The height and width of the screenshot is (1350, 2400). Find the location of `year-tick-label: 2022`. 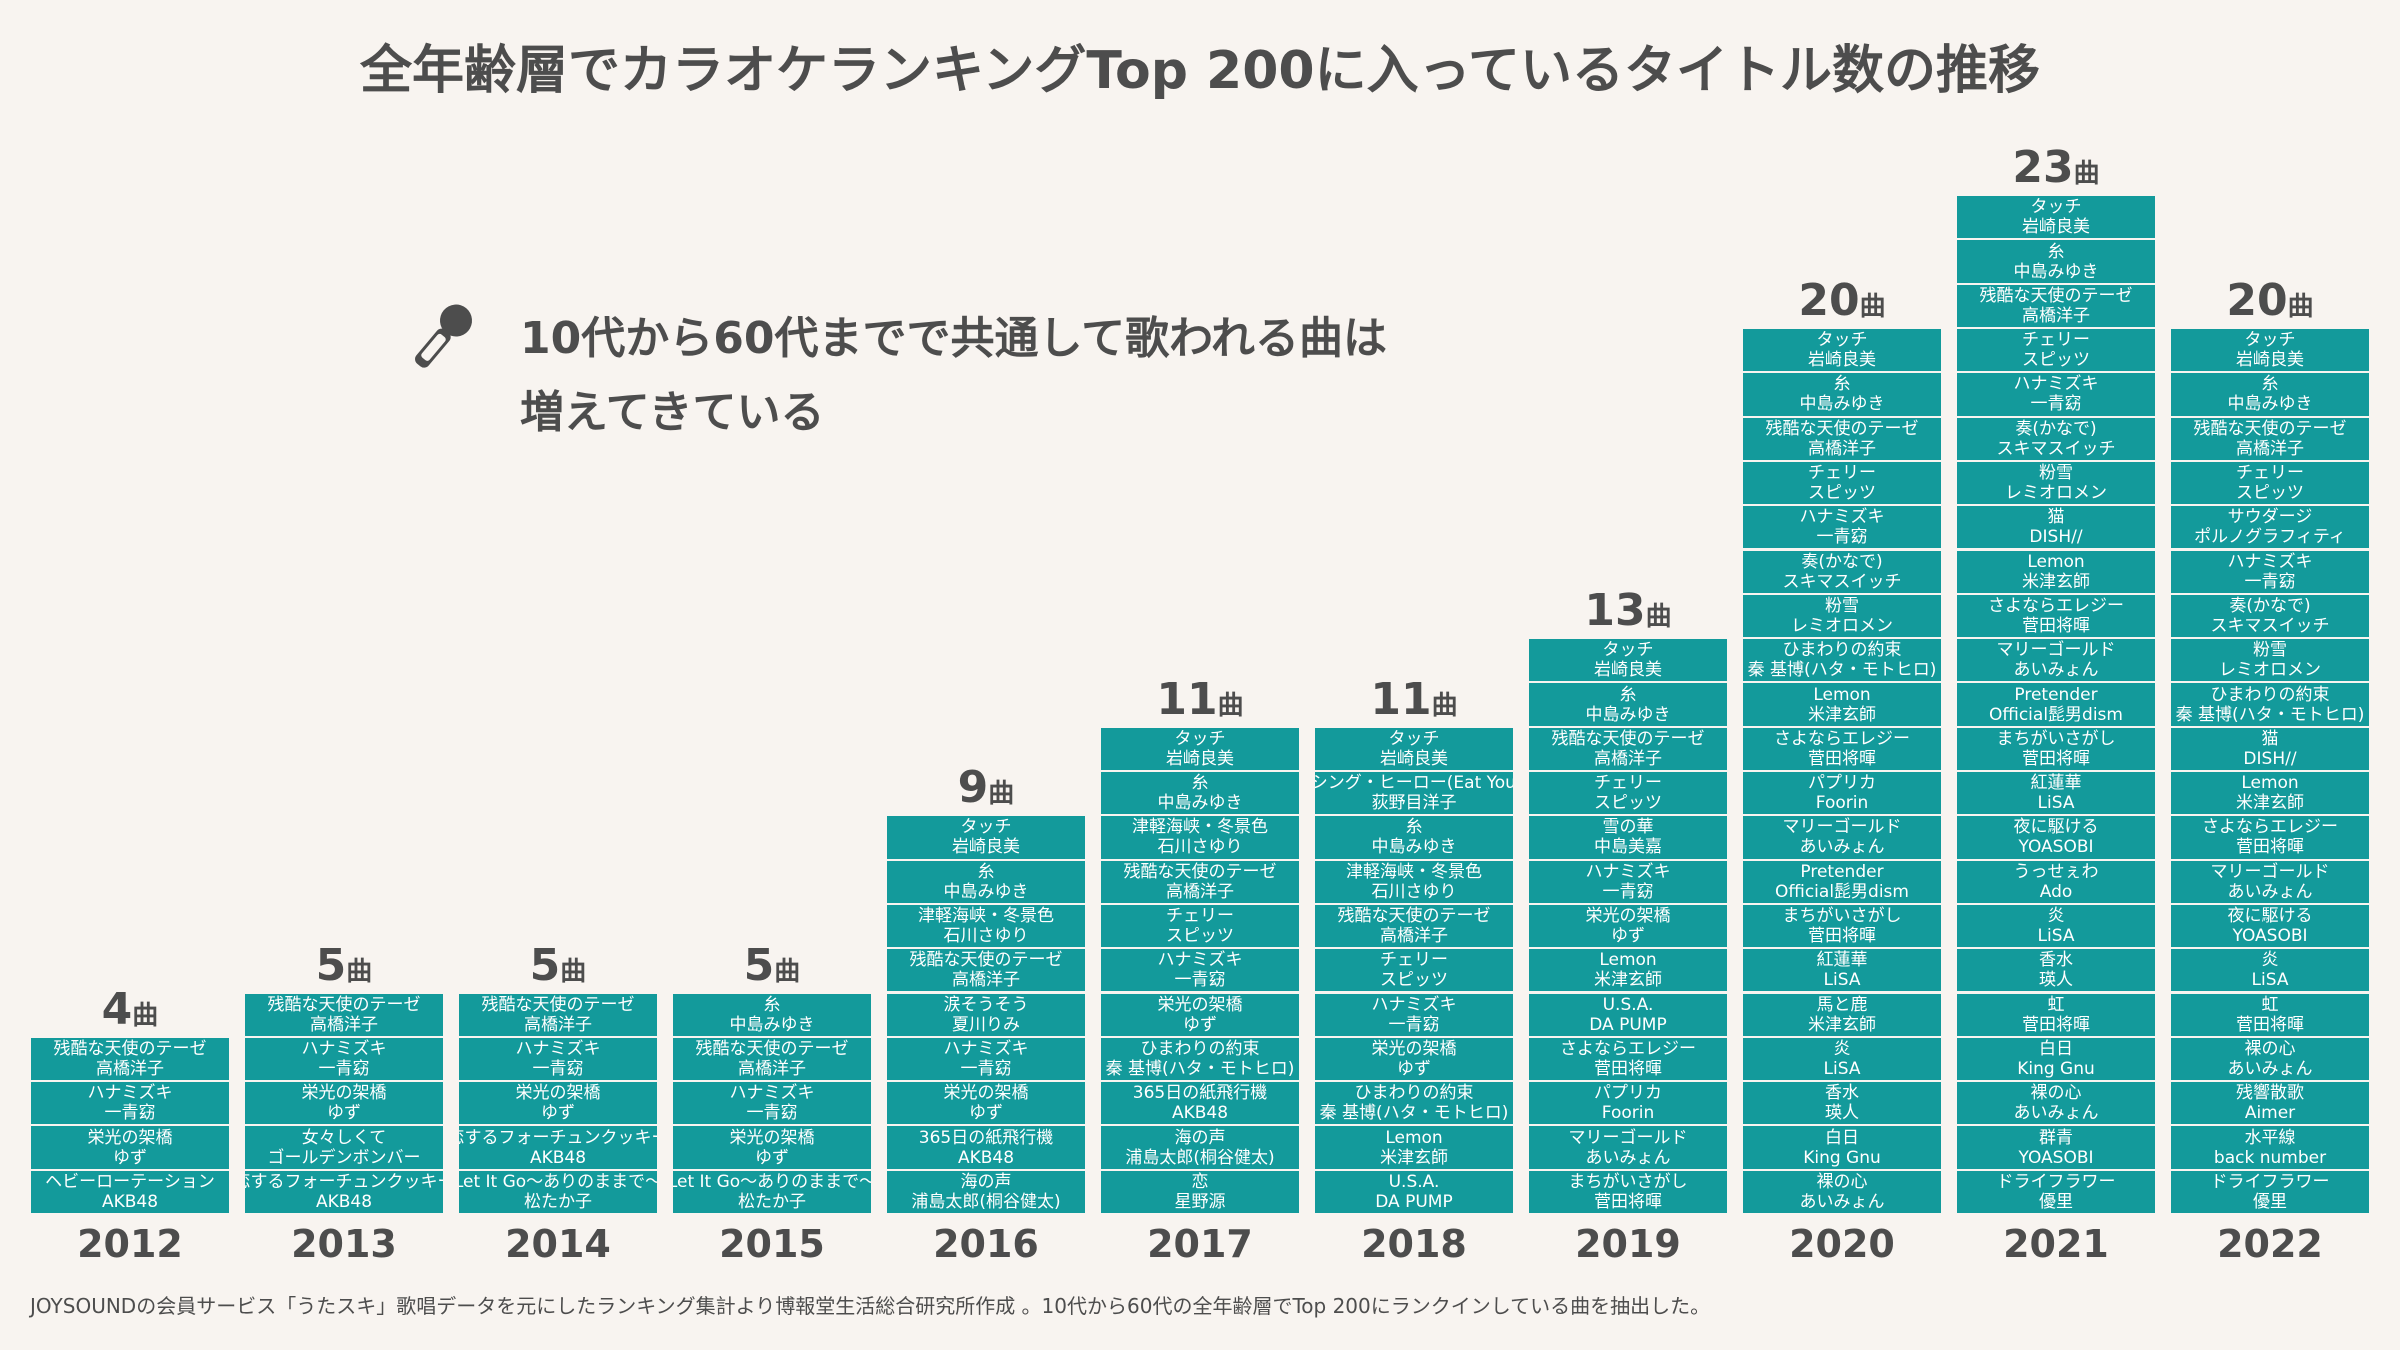

year-tick-label: 2022 is located at coordinates (2270, 1244).